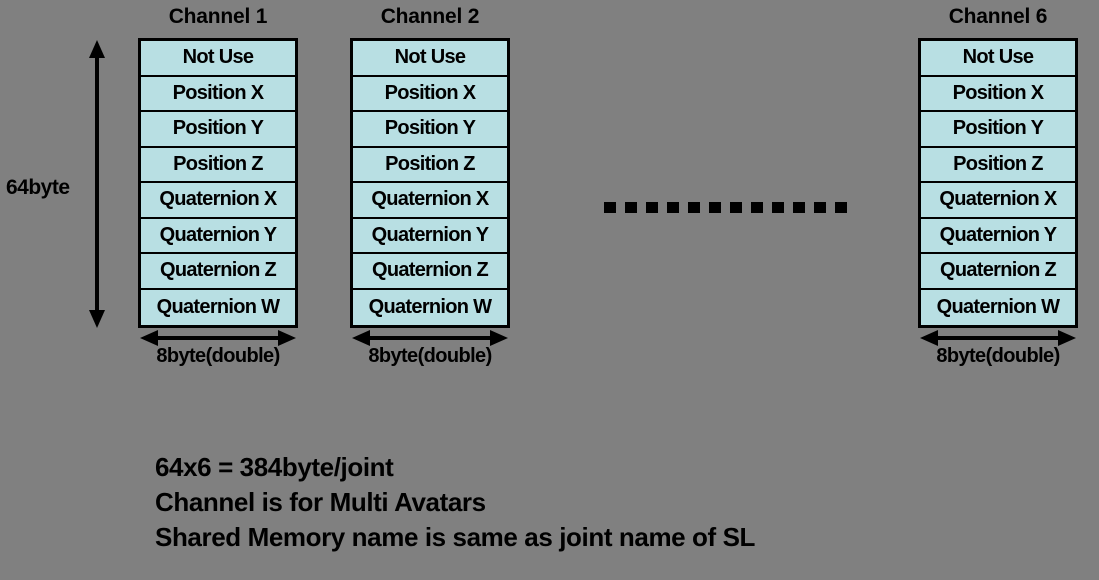 This screenshot has width=1099, height=580. I want to click on channel-title: Channel 6, so click(998, 16).